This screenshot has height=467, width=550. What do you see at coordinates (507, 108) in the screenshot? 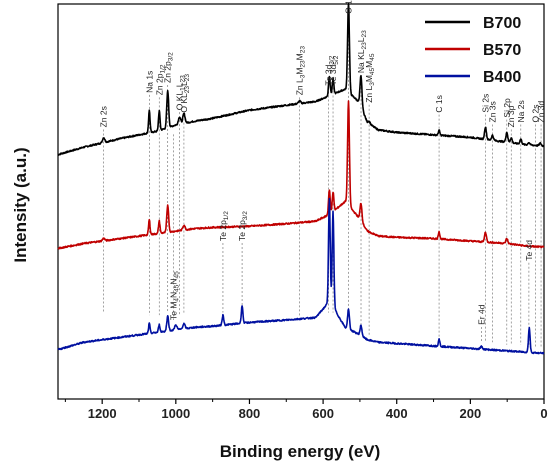
I see `peak-label: Si 2p` at bounding box center [507, 108].